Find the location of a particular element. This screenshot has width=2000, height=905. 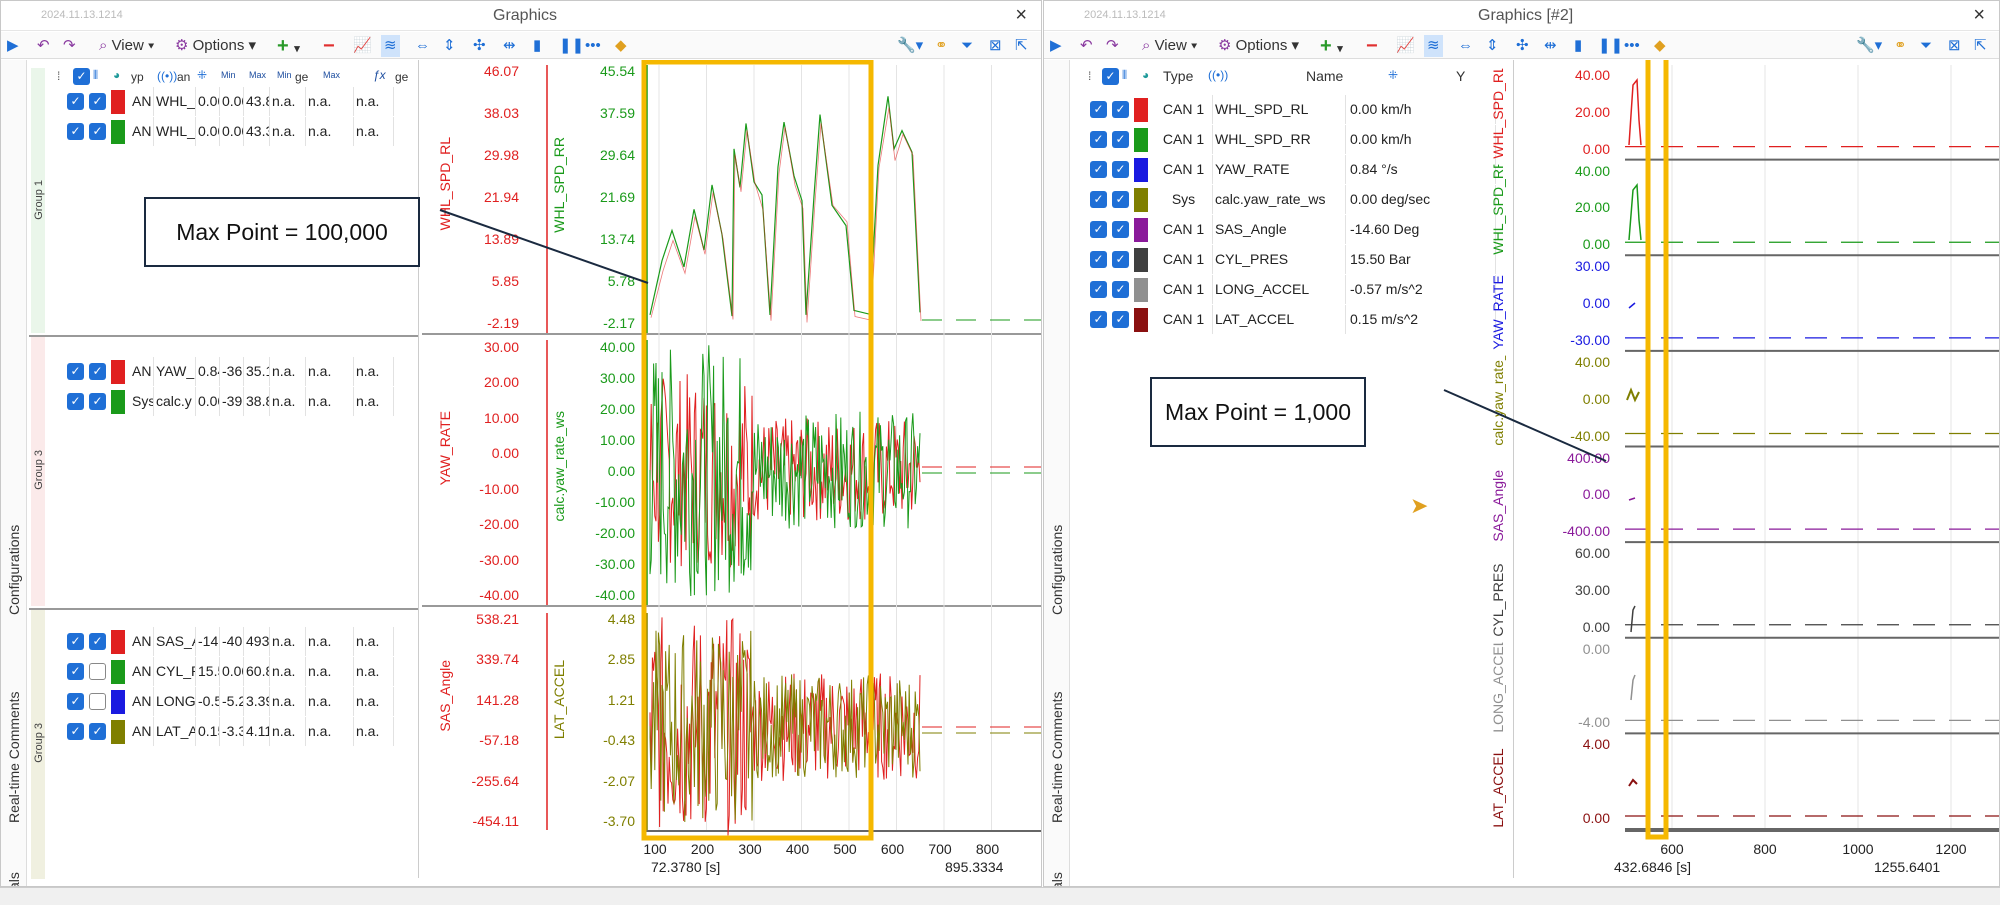

table-row: ✓ ✓ CAN 1 WHL_SPD_RR 0.00 km/h is located at coordinates (1295, 139).